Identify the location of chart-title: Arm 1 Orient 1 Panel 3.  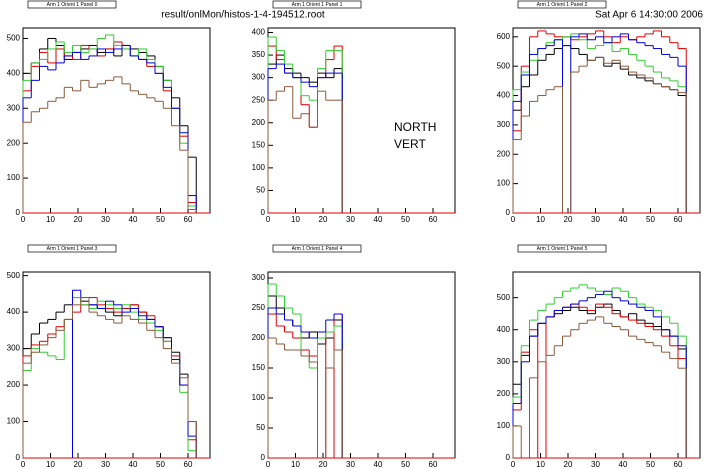
(72, 249).